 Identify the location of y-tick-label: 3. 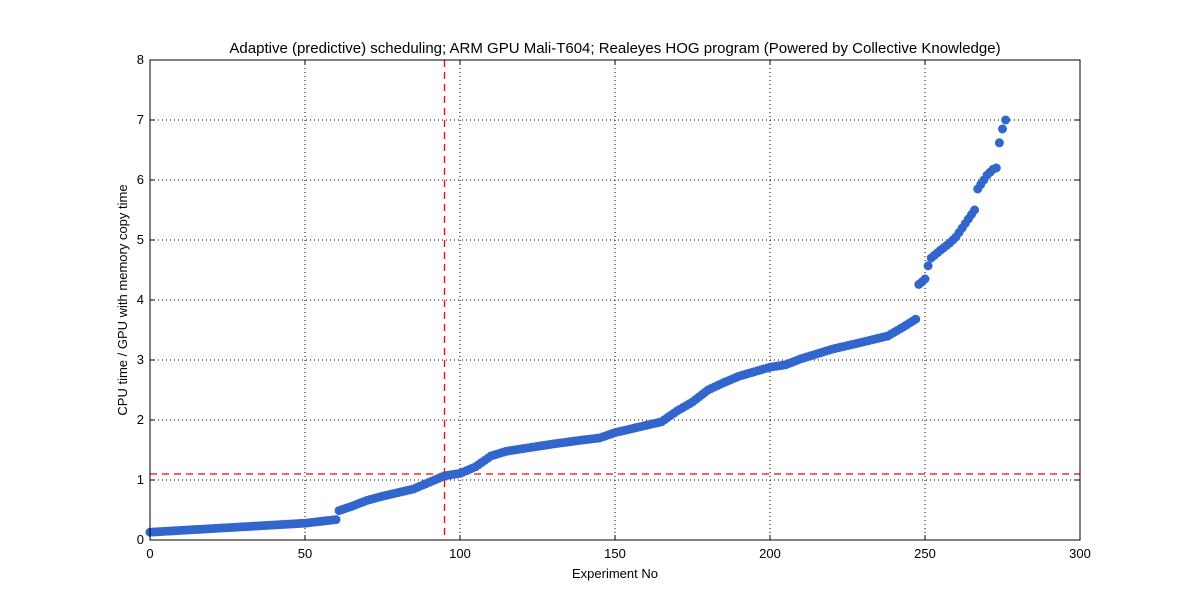
(140, 359).